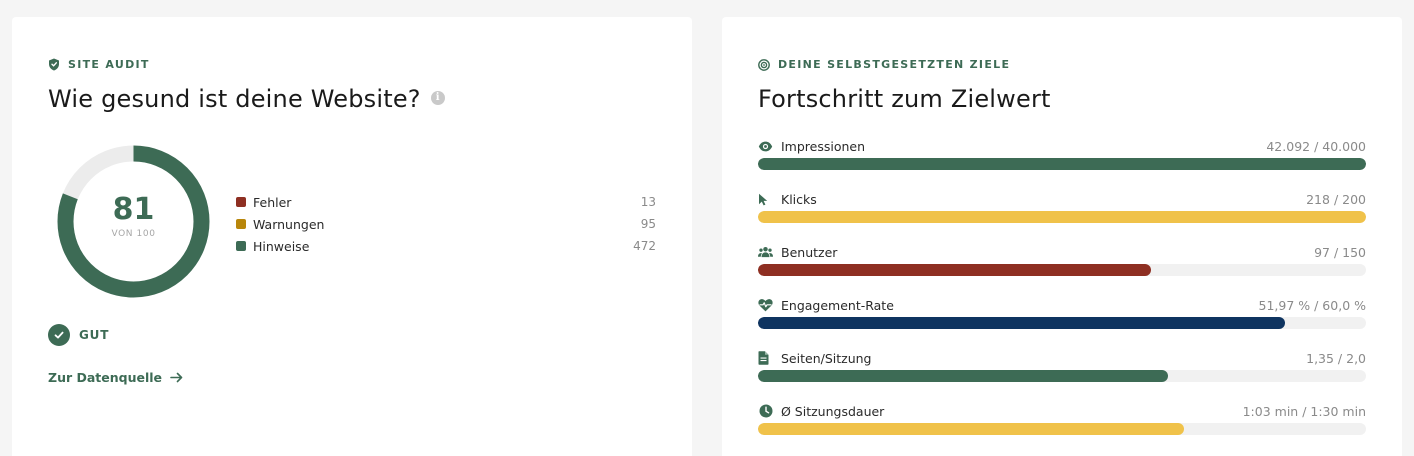 This screenshot has height=456, width=1414. What do you see at coordinates (765, 411) in the screenshot?
I see `clock-icon` at bounding box center [765, 411].